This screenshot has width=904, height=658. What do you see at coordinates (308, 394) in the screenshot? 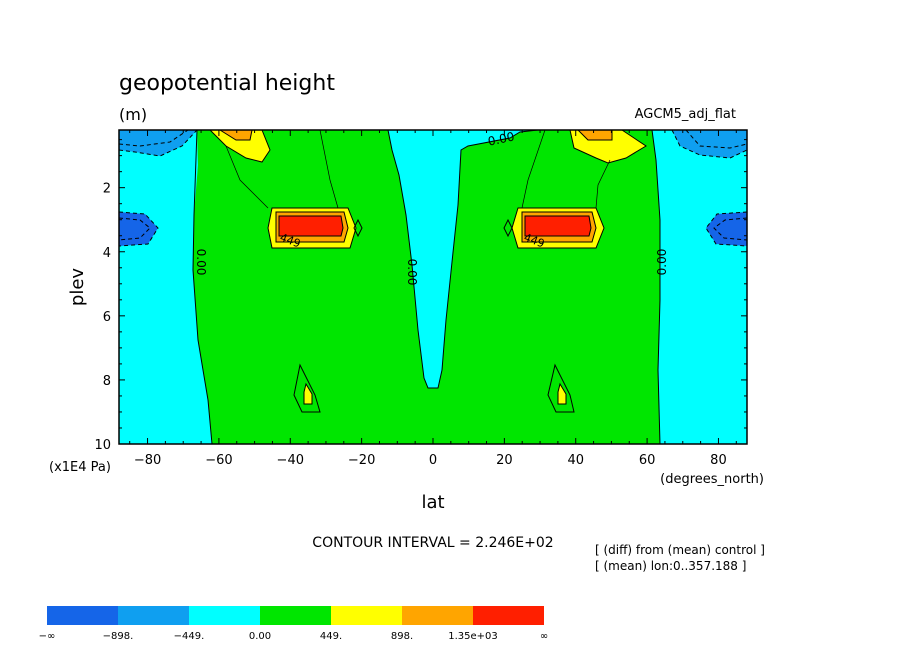
I see `fill-yellow-blob-left` at bounding box center [308, 394].